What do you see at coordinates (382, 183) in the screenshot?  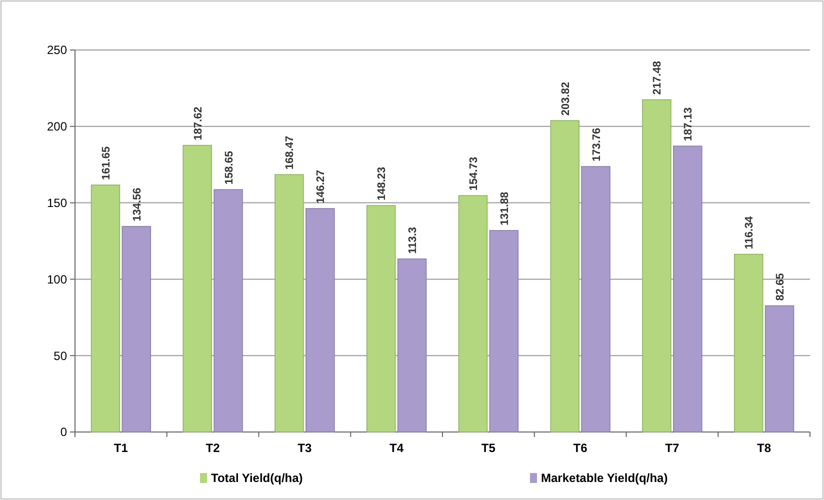 I see `data-label: 148.23` at bounding box center [382, 183].